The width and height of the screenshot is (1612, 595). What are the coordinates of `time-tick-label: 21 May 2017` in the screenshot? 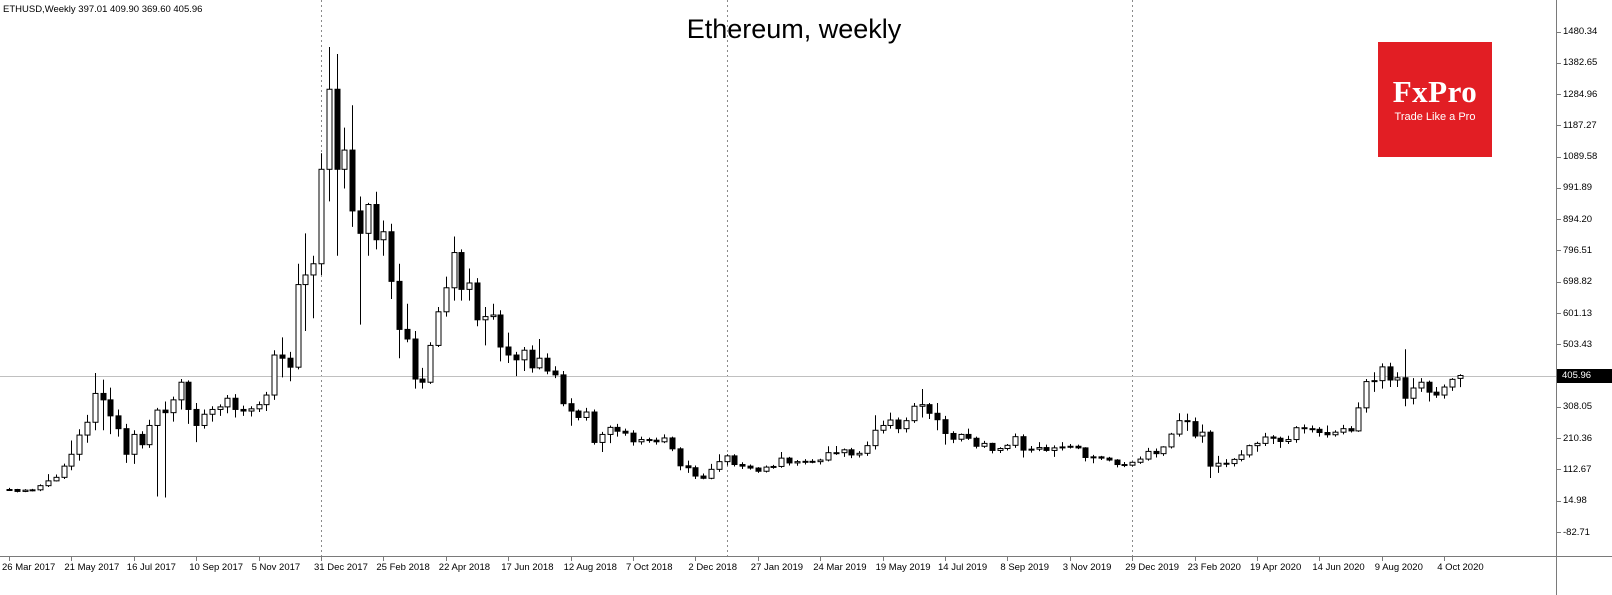 It's located at (92, 567).